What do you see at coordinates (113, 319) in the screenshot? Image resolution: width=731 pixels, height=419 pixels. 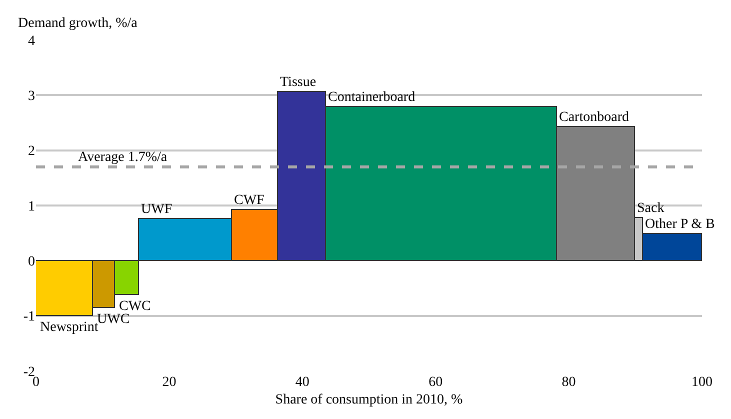 I see `annotation: UWC` at bounding box center [113, 319].